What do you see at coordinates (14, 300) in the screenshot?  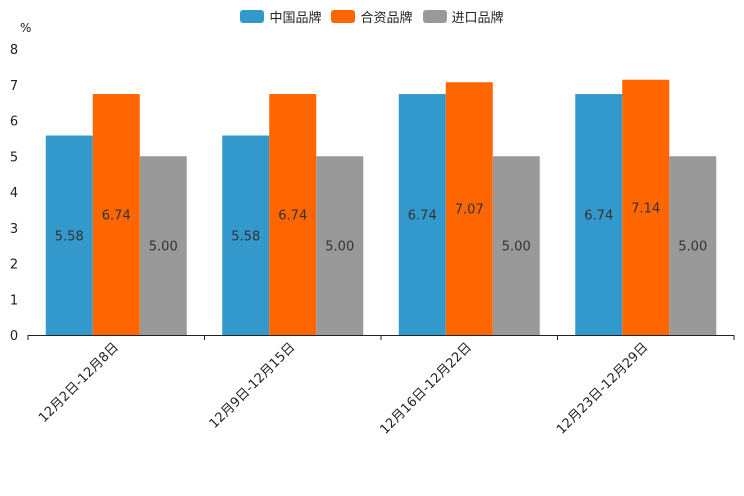 I see `y-tick-label: 1` at bounding box center [14, 300].